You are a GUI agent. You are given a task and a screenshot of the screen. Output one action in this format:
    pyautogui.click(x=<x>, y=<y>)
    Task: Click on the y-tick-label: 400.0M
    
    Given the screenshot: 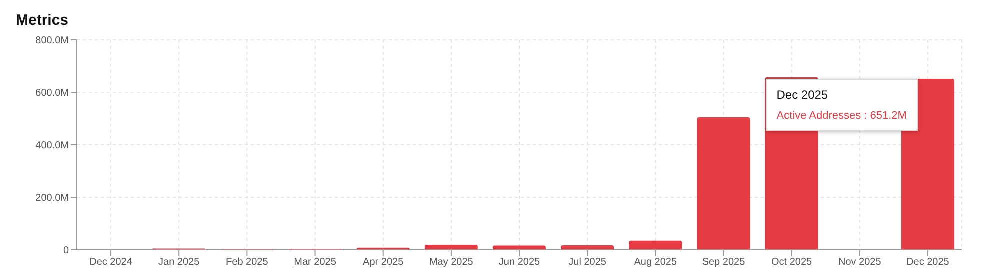 What is the action you would take?
    pyautogui.click(x=52, y=146)
    